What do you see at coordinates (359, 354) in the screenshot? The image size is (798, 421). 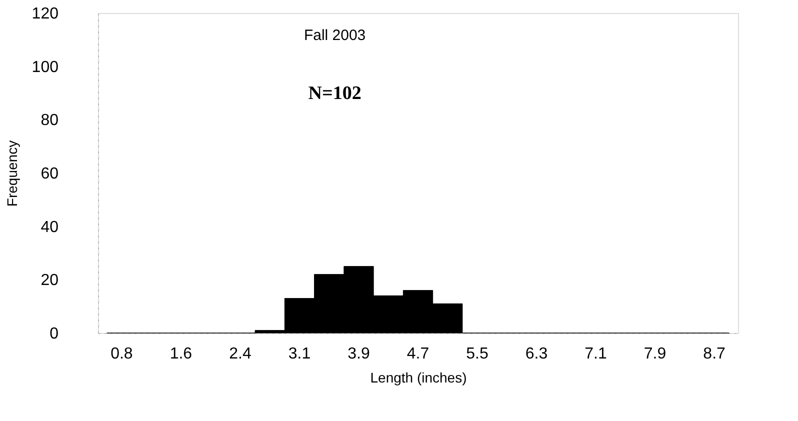 I see `x-tick-label: 3.9` at bounding box center [359, 354].